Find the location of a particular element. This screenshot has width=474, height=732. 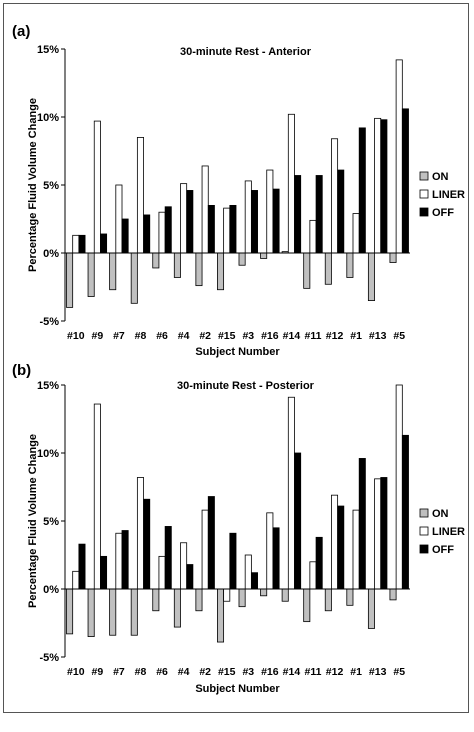

x-tick-label: #7 is located at coordinates (119, 336).